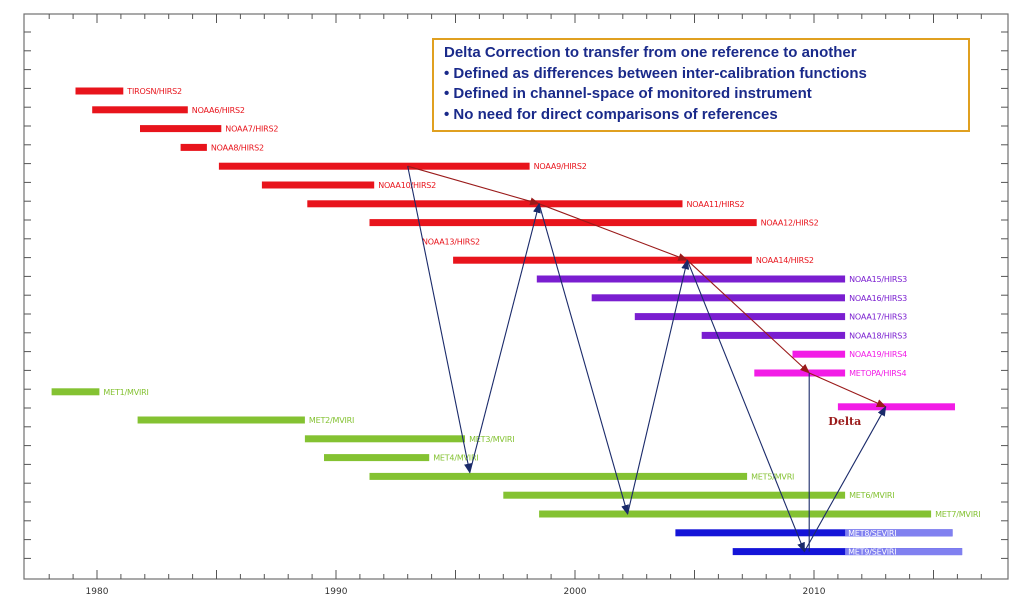 This screenshot has width=1011, height=606. What do you see at coordinates (872, 552) in the screenshot?
I see `instrument-label: MET9/SEVIRI` at bounding box center [872, 552].